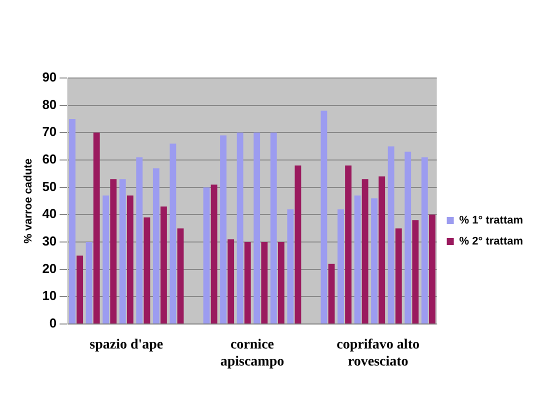 Image resolution: width=551 pixels, height=402 pixels. What do you see at coordinates (49, 104) in the screenshot?
I see `y-tick-label: 80` at bounding box center [49, 104].